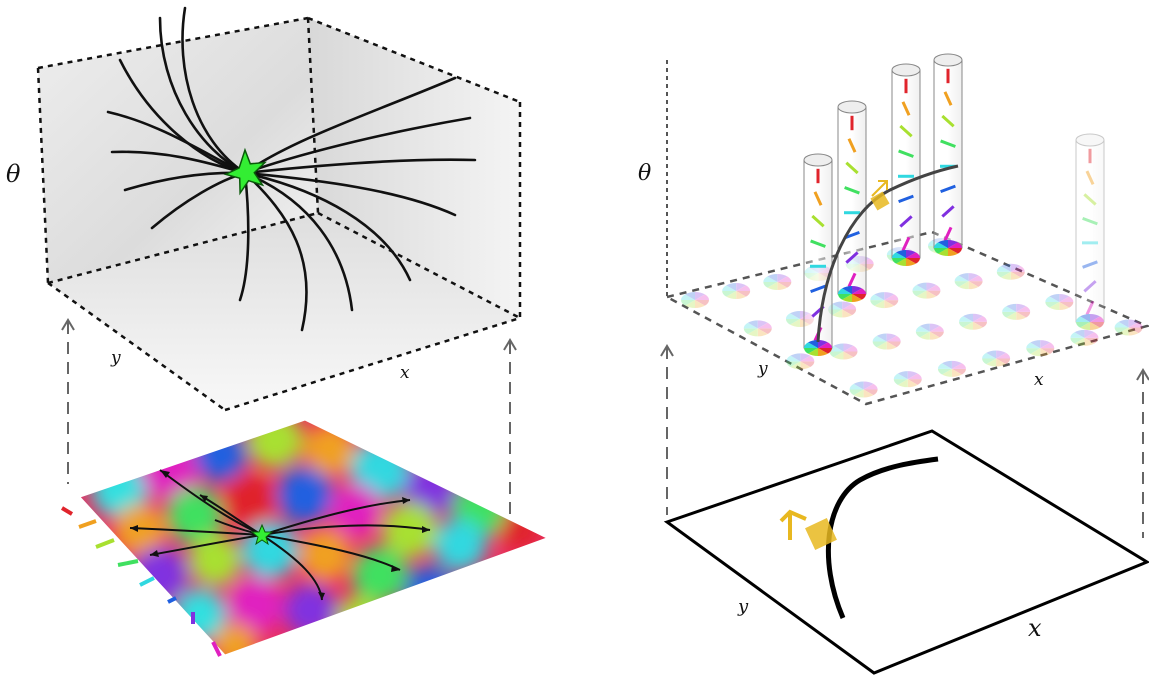 This screenshot has width=1149, height=677. Describe the element at coordinates (314, 537) in the screenshot. I see `orientation-map` at that location.